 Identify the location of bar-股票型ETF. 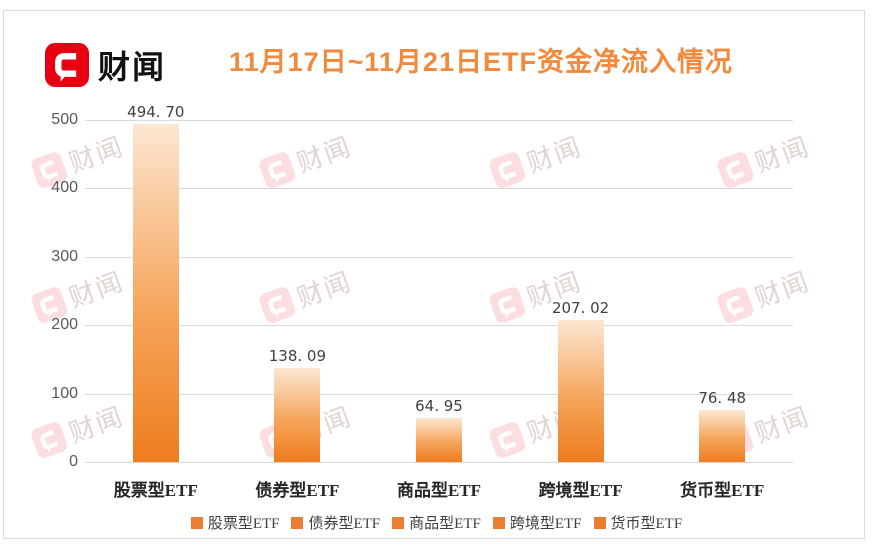
(155, 292).